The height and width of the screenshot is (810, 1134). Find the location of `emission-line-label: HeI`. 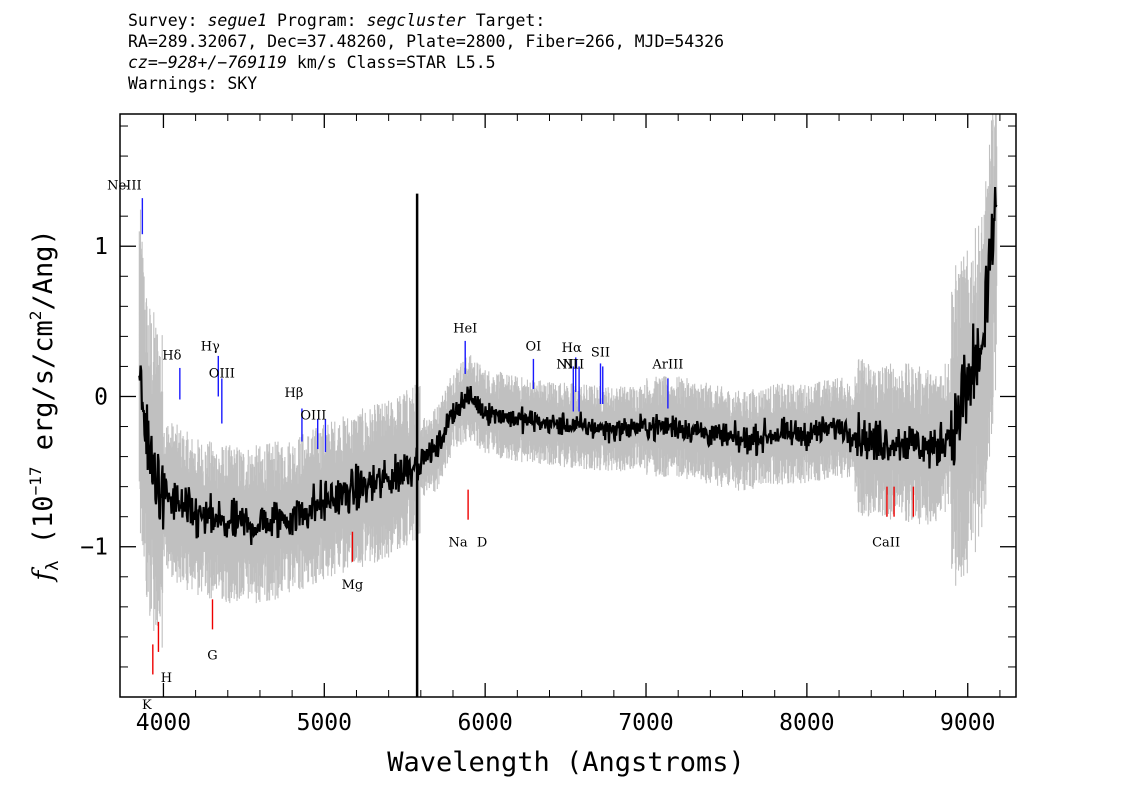

emission-line-label: HeI is located at coordinates (465, 328).